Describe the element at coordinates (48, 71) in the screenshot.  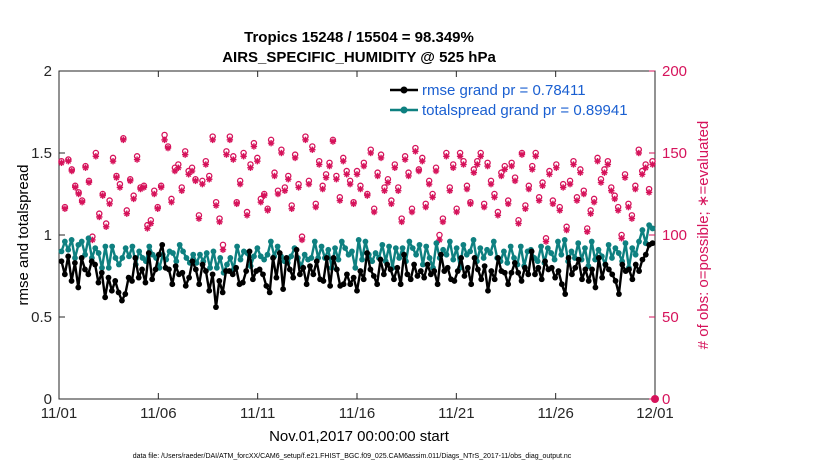
I see `y-tick-label-left: 2` at that location.